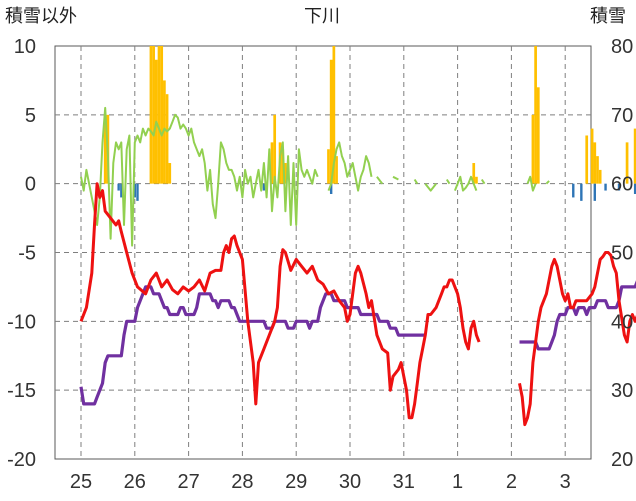 The height and width of the screenshot is (501, 636). Describe the element at coordinates (21, 322) in the screenshot. I see `left-tick-label: -10` at that location.